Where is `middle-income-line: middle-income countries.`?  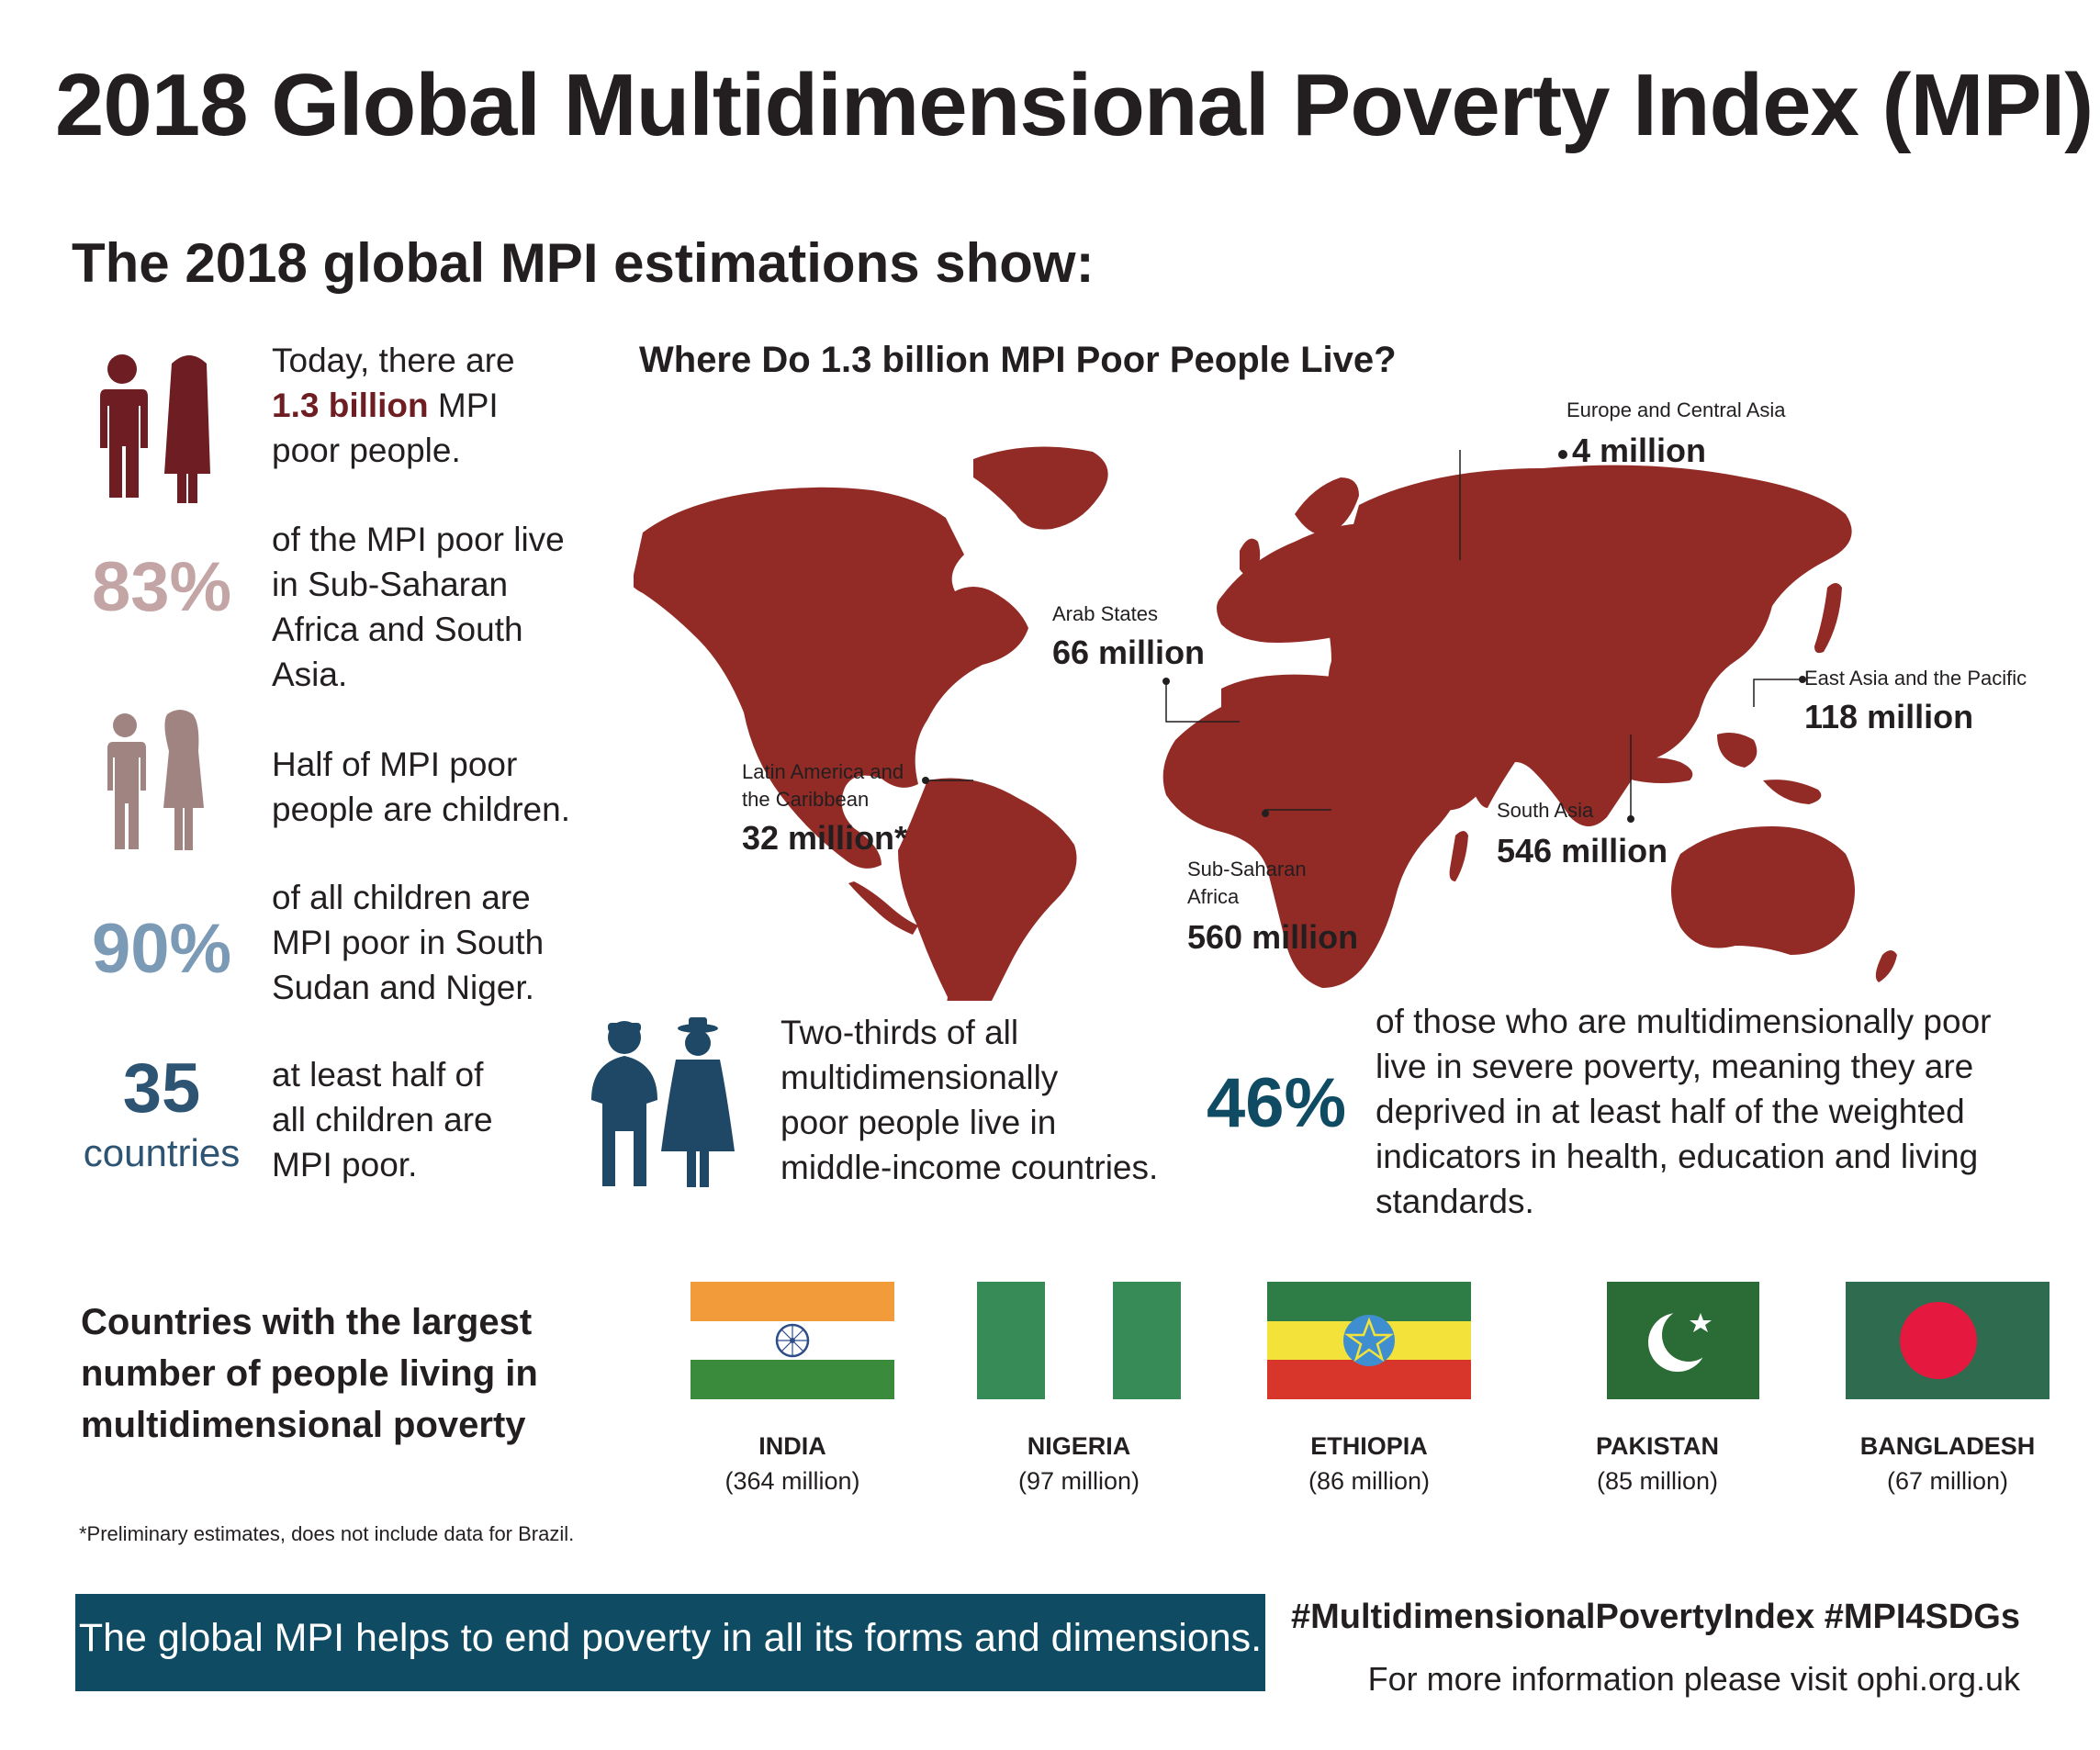
middle-income-line: middle-income countries. is located at coordinates (969, 1167).